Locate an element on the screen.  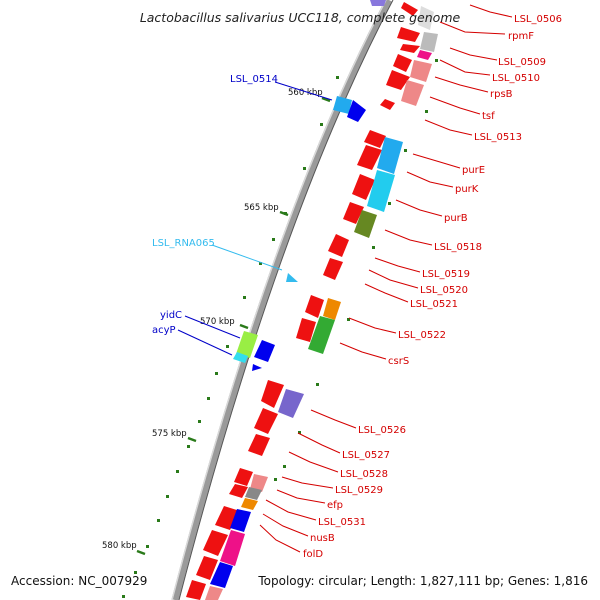
gene-label: tsf is located at coordinates (488, 116).